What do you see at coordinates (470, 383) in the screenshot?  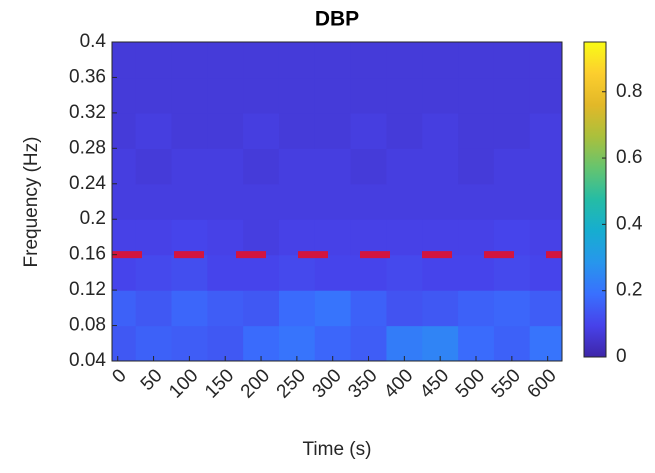 I see `x-tick-label: 500` at bounding box center [470, 383].